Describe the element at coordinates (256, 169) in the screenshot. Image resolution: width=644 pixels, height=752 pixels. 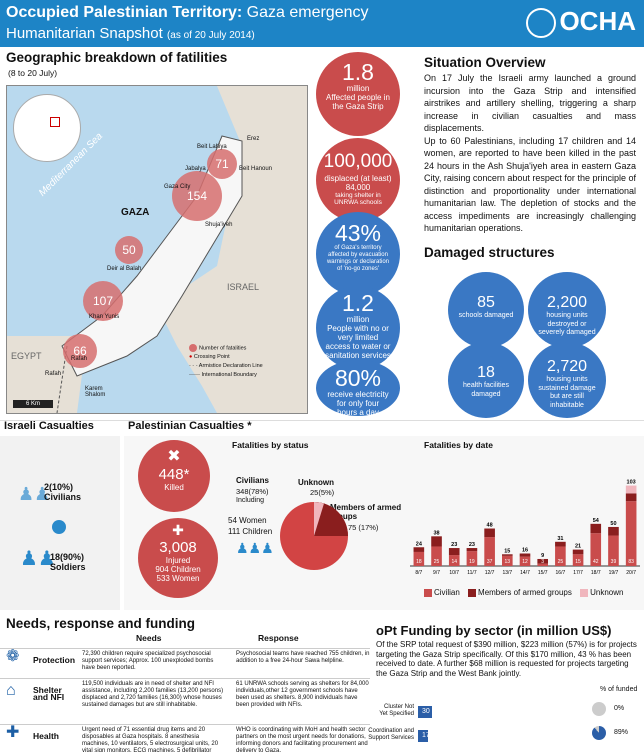
I see `place-label: Beit Hanoun` at that location.